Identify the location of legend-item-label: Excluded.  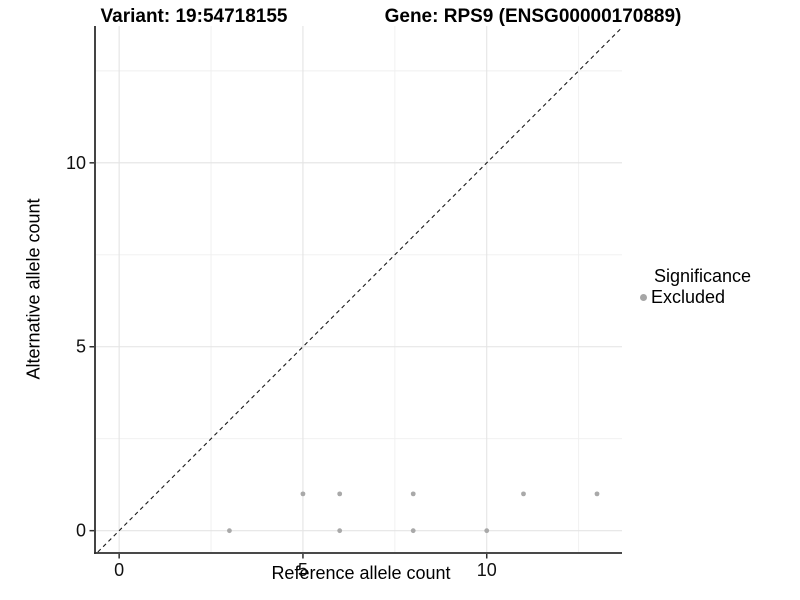
(688, 297).